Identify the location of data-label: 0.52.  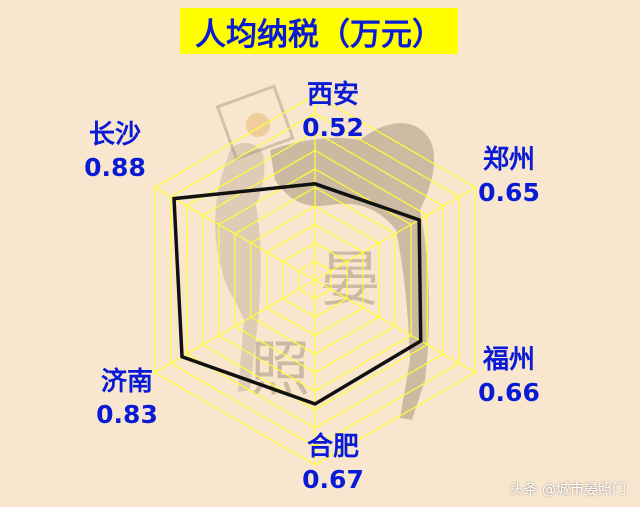
(333, 127).